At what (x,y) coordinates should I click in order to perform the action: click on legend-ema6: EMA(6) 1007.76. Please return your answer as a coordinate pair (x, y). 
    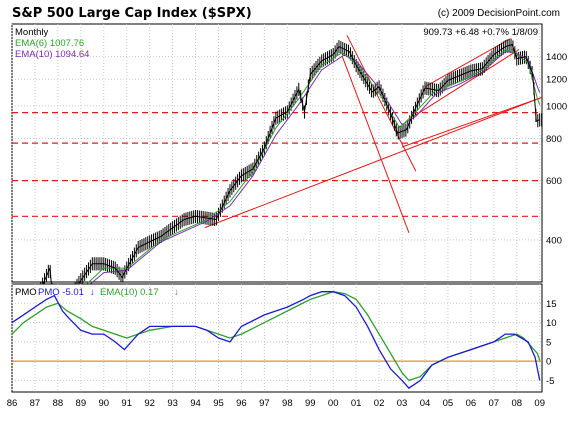
    Looking at the image, I should click on (49, 43).